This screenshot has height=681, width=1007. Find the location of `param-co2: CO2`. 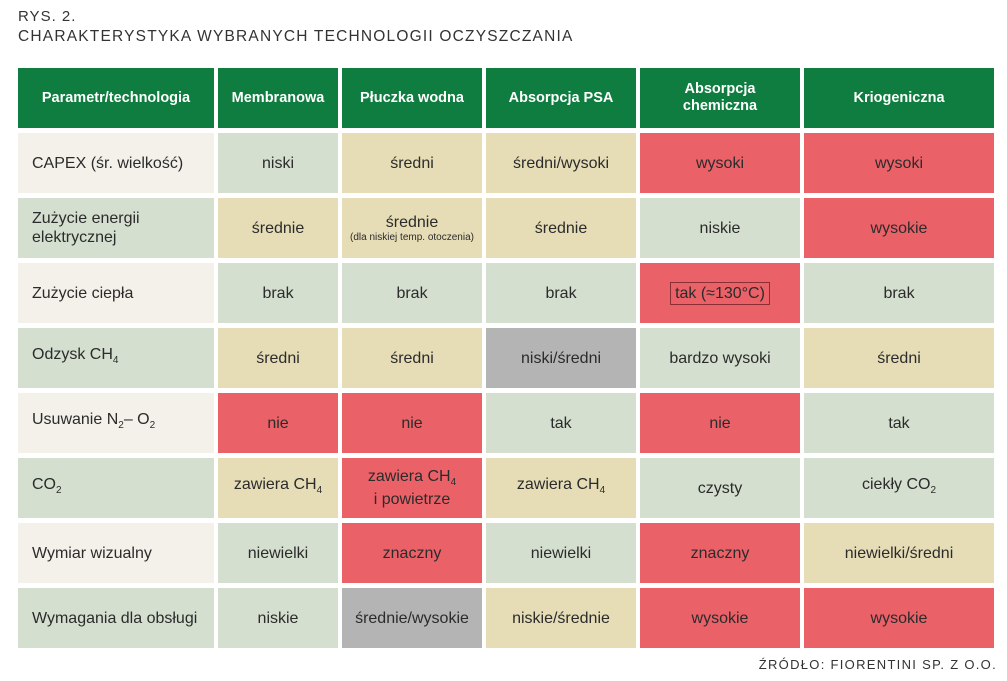

param-co2: CO2 is located at coordinates (116, 488).